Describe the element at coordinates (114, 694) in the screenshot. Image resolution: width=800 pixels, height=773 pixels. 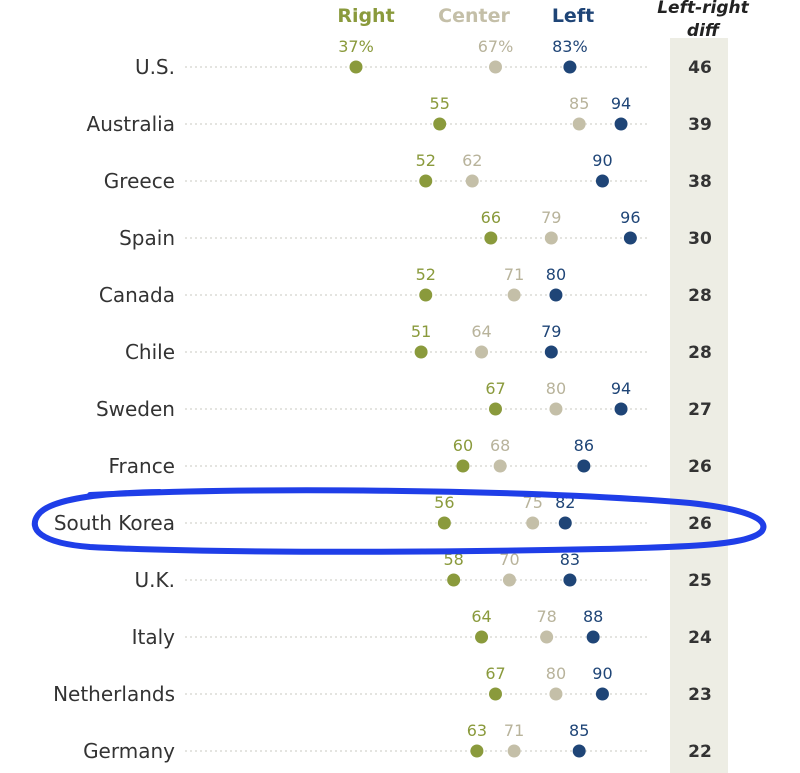
I see `country-label-netherlands: Netherlands` at that location.